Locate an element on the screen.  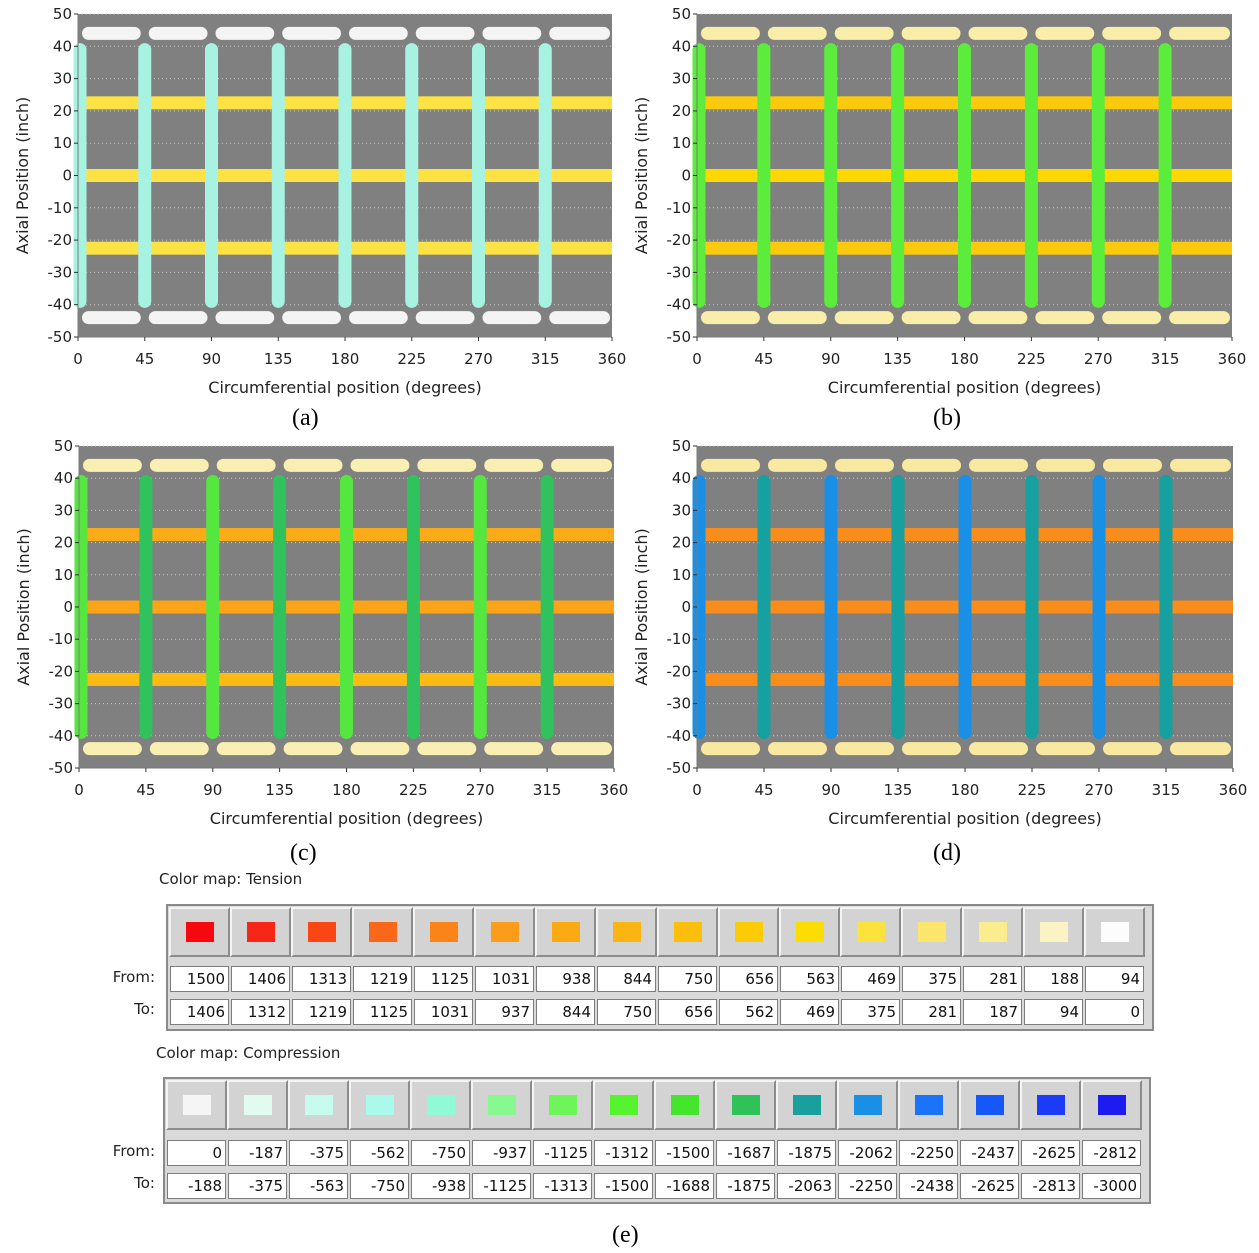
y-tick-label: 50 is located at coordinates (63, 446).